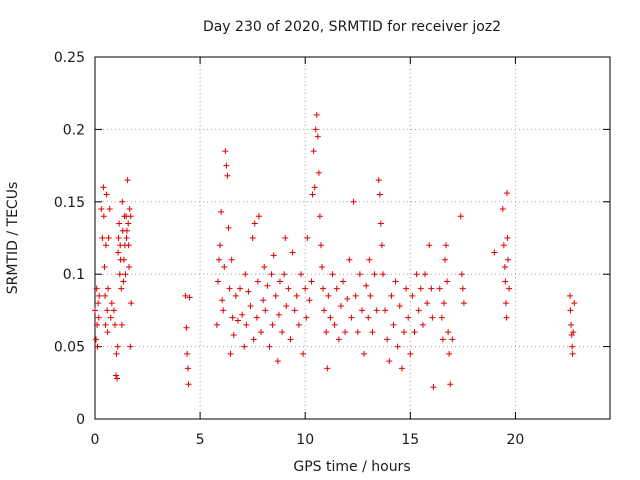  What do you see at coordinates (410, 440) in the screenshot?
I see `x-tick-label: 15` at bounding box center [410, 440].